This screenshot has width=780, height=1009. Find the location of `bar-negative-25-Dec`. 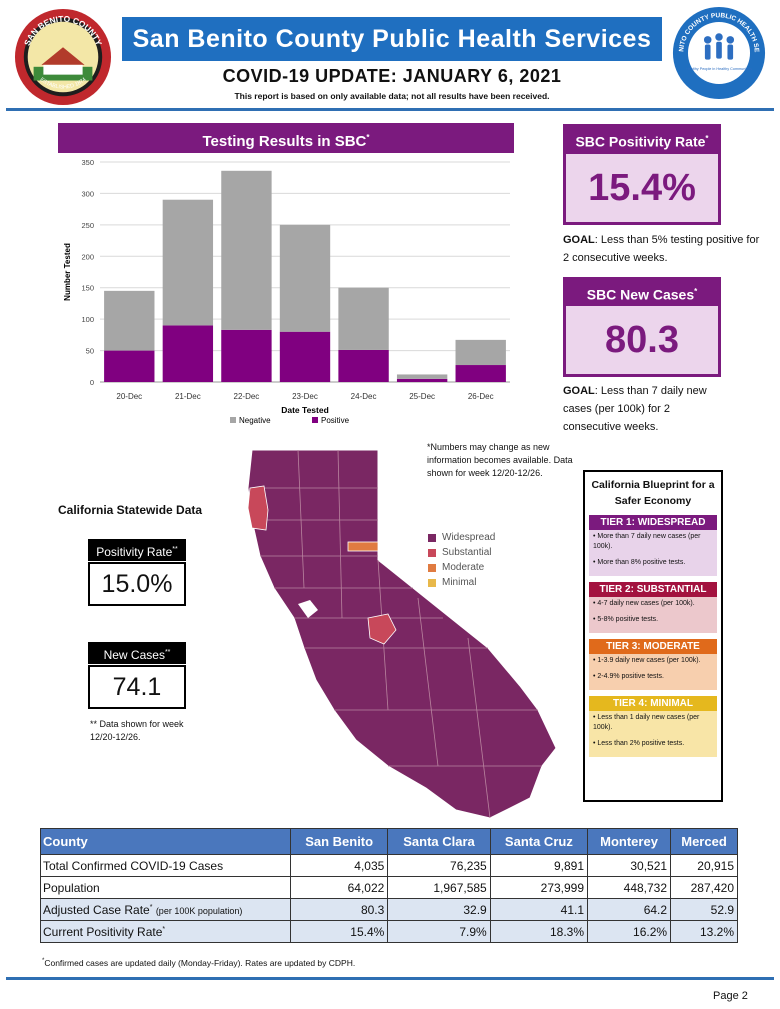

bar-negative-25-Dec is located at coordinates (422, 376).